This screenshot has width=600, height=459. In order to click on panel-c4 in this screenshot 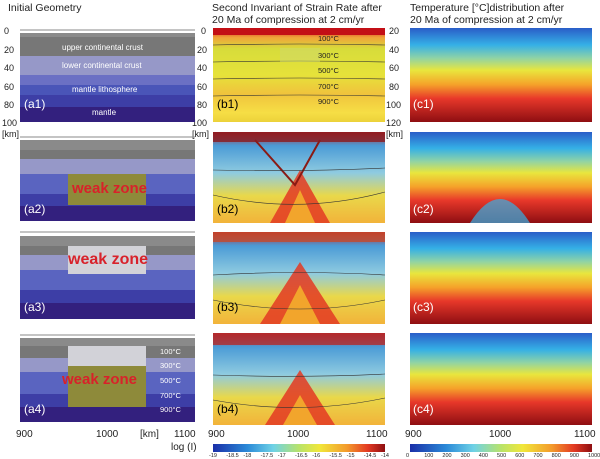, I will do `click(501, 379)`.